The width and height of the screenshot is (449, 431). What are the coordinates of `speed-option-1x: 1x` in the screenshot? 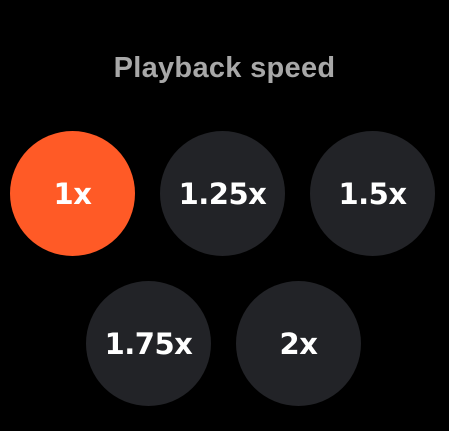 It's located at (72, 193).